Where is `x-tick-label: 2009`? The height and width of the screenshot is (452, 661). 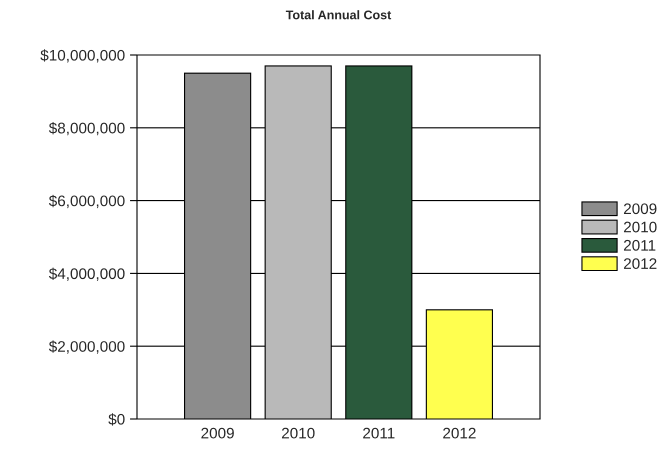
x-tick-label: 2009 is located at coordinates (217, 433).